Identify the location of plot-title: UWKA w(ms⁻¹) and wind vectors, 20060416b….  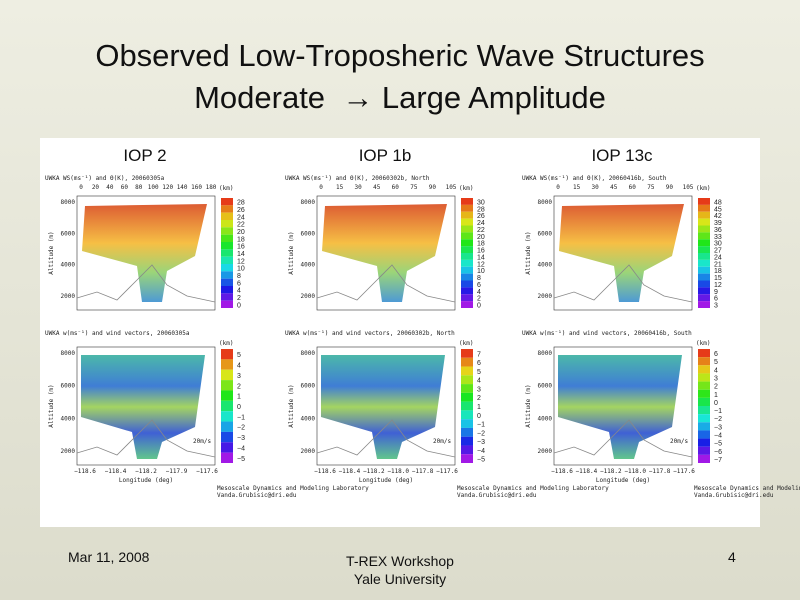
(607, 333).